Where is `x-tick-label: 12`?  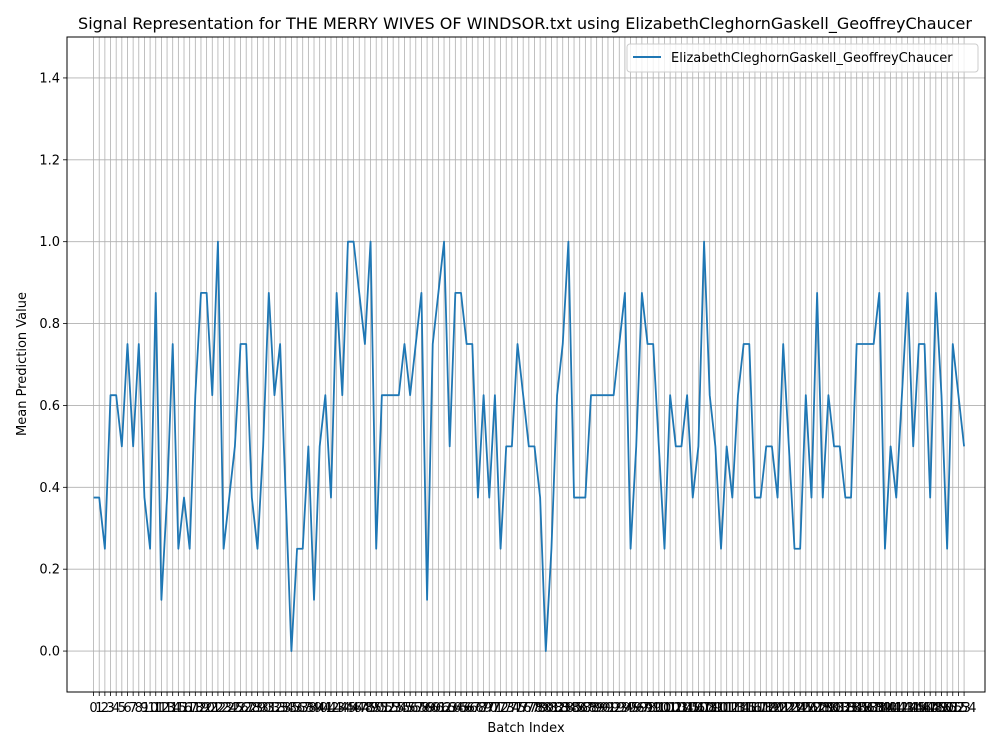 x-tick-label: 12 is located at coordinates (161, 708).